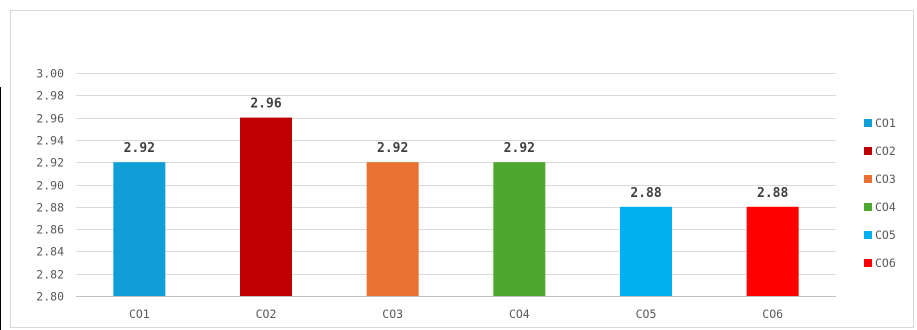  I want to click on bar-co3, so click(392, 229).